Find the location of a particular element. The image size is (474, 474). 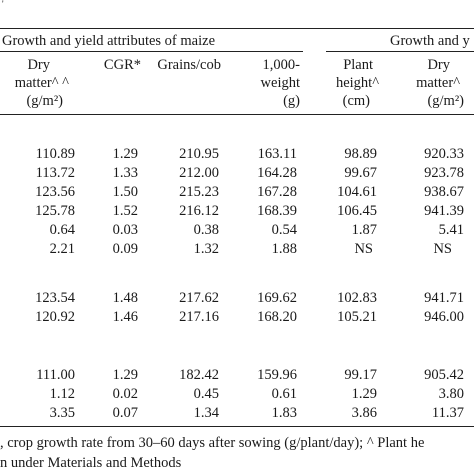

table-cell: 0.54 is located at coordinates (284, 230).